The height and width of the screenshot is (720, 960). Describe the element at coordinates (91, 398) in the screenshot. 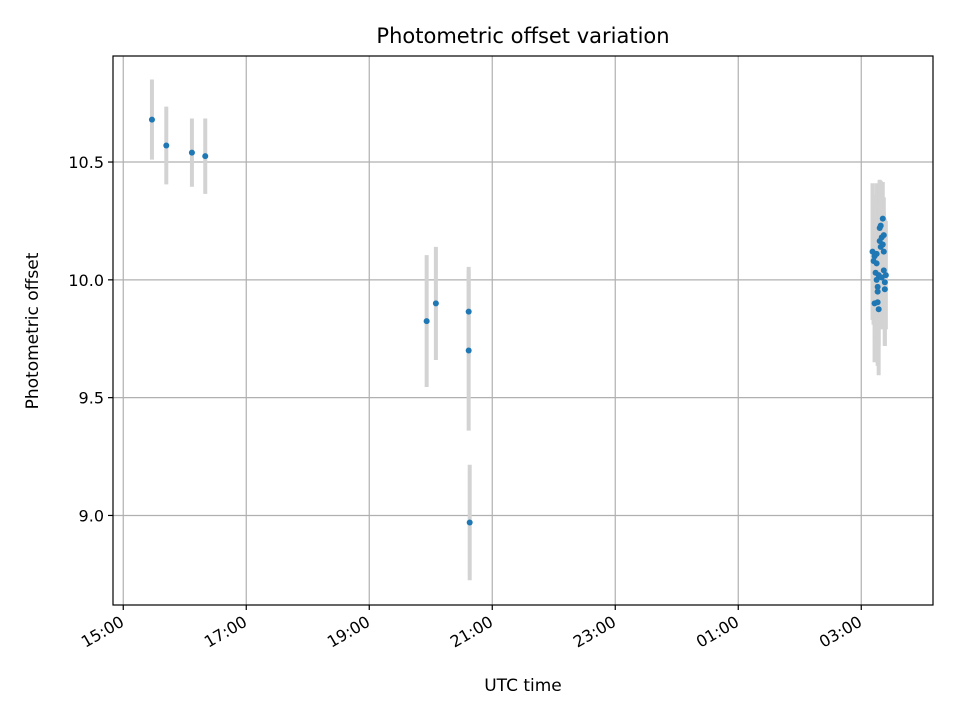

I see `y-tick-label: 9.5` at that location.